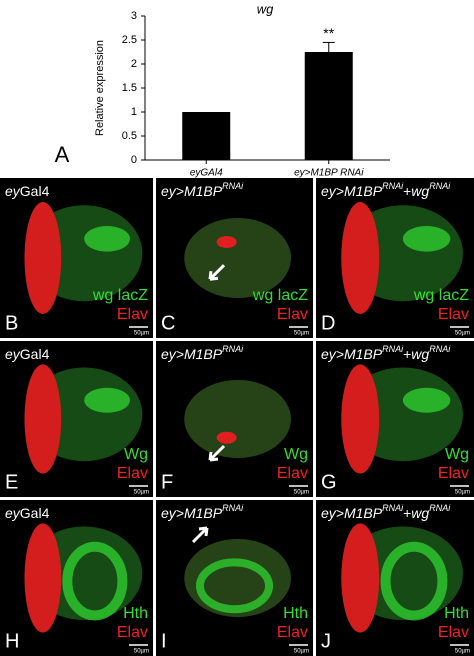 The image size is (474, 656). Describe the element at coordinates (328, 46) in the screenshot. I see `error-bar` at that location.